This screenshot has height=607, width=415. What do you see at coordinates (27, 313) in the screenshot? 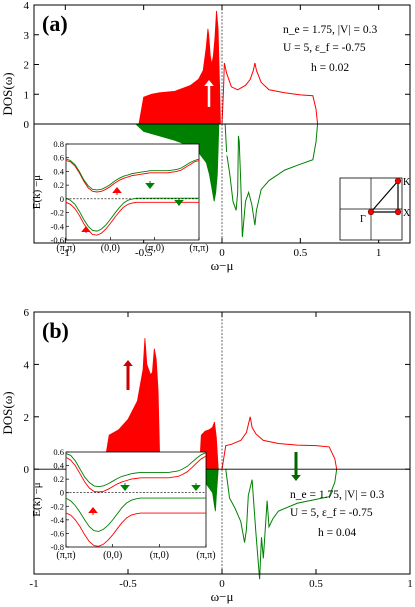
I see `y-tick-label: 6` at bounding box center [27, 313].